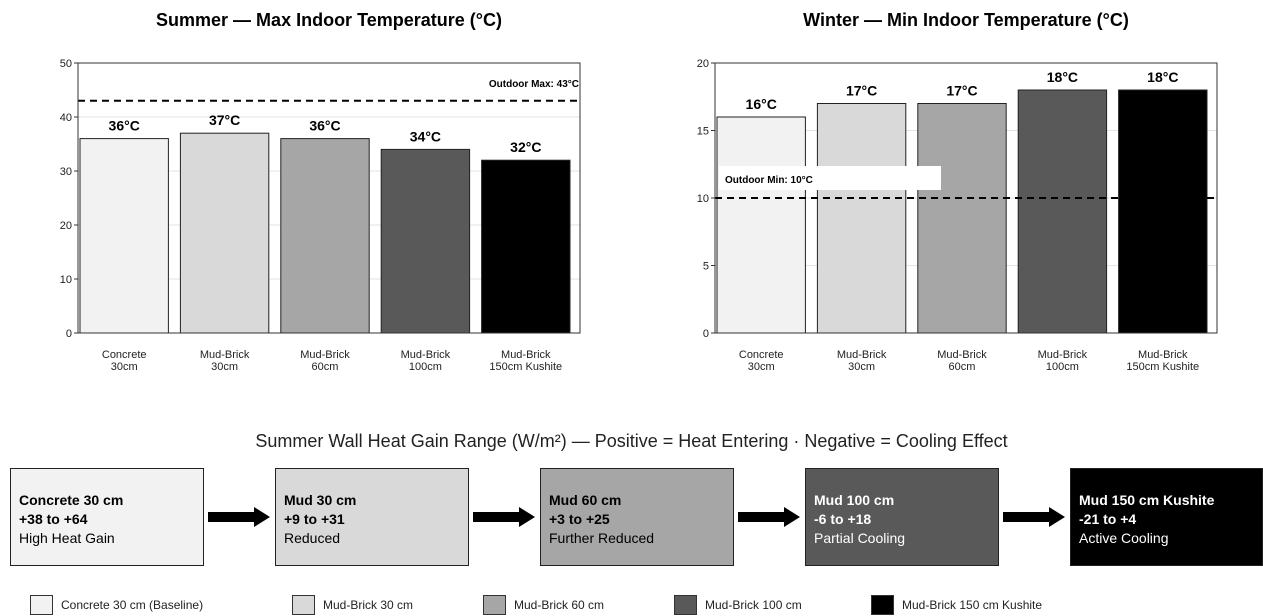 This screenshot has height=616, width=1263. What do you see at coordinates (761, 104) in the screenshot?
I see `data-label: 16°C` at bounding box center [761, 104].